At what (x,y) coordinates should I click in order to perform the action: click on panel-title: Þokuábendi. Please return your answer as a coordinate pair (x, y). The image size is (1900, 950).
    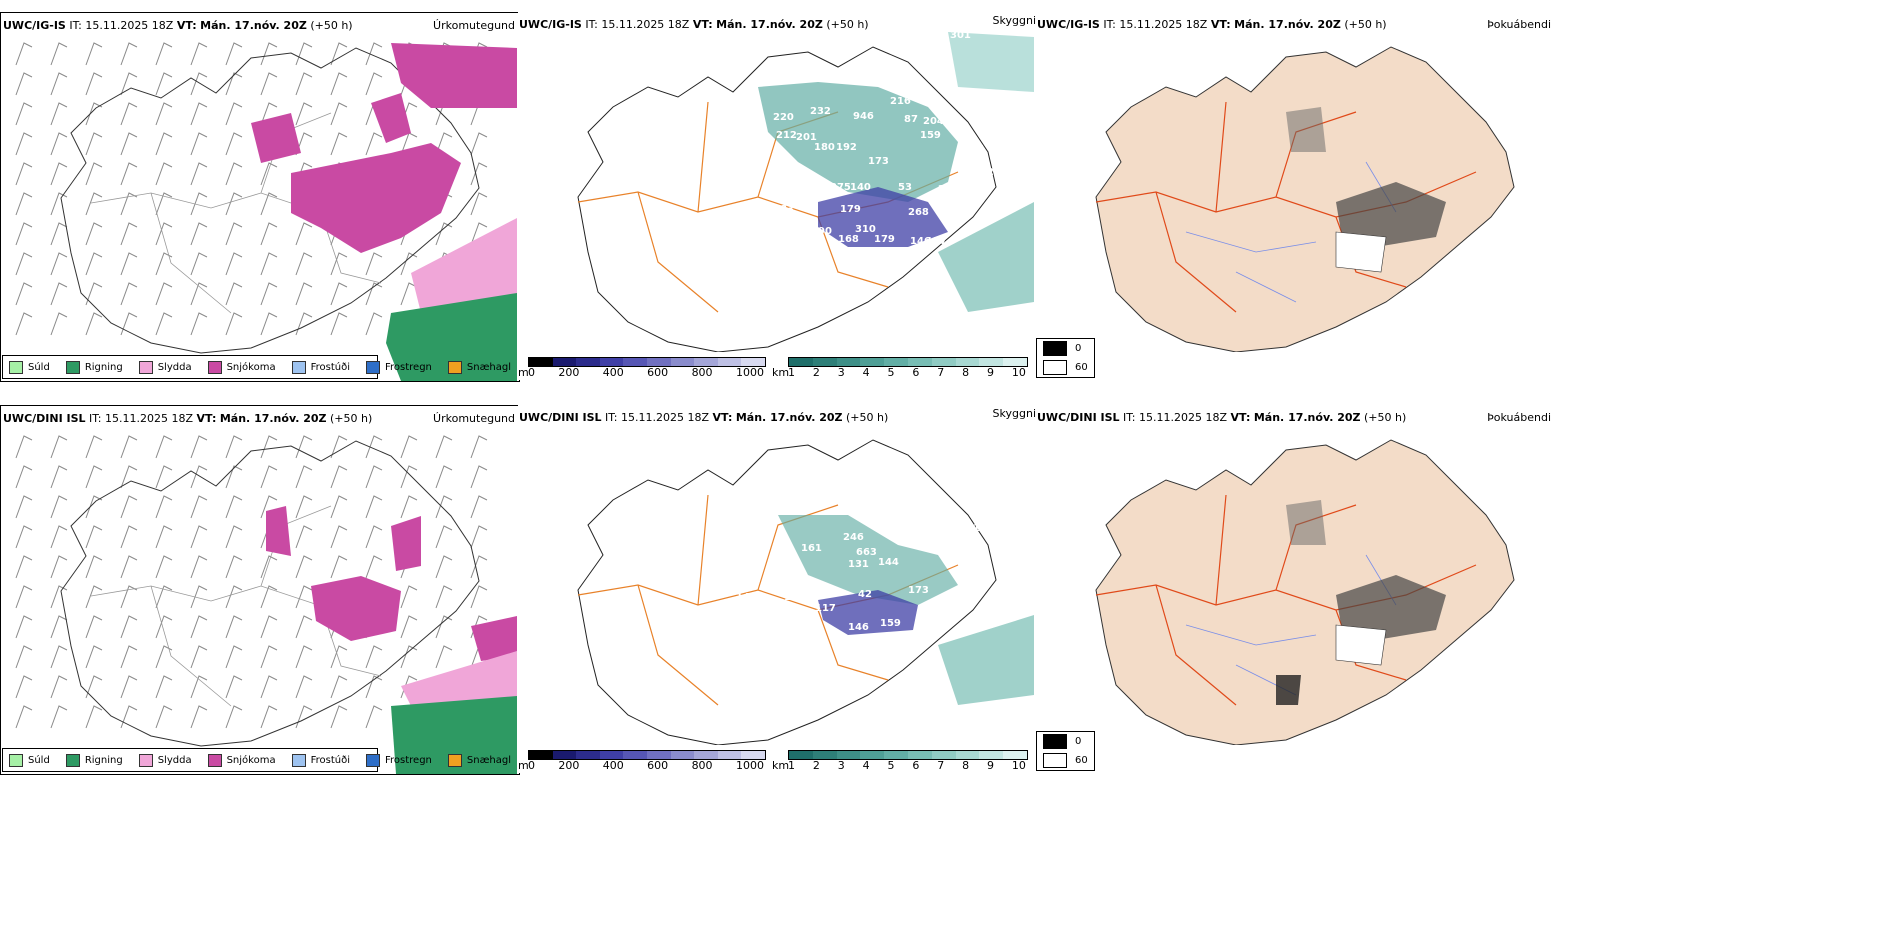
    Looking at the image, I should click on (1519, 24).